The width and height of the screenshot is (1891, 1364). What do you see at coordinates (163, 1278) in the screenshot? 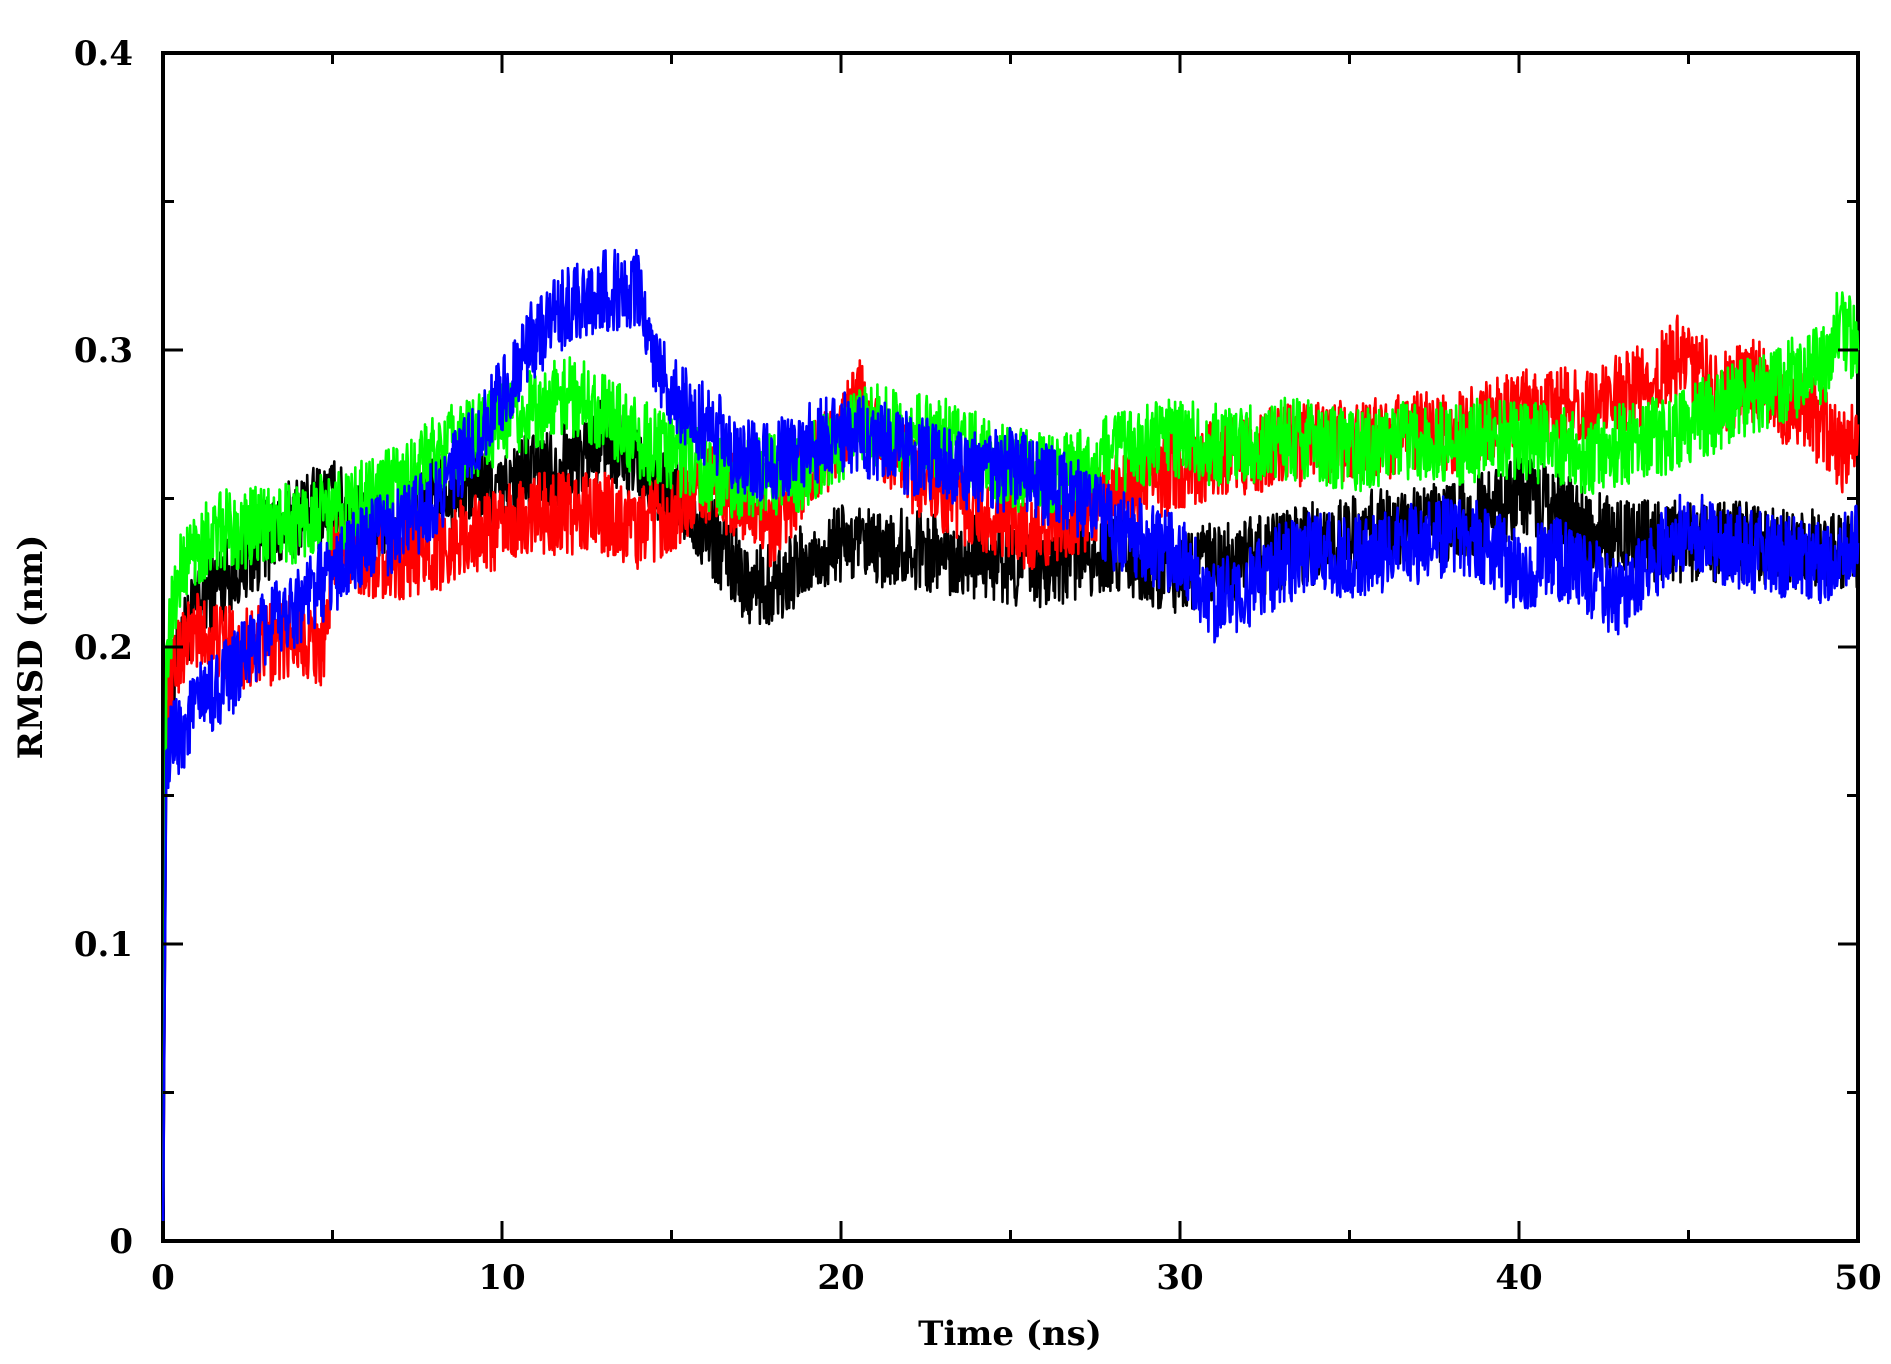
I see `x-tick-label: 0` at bounding box center [163, 1278].